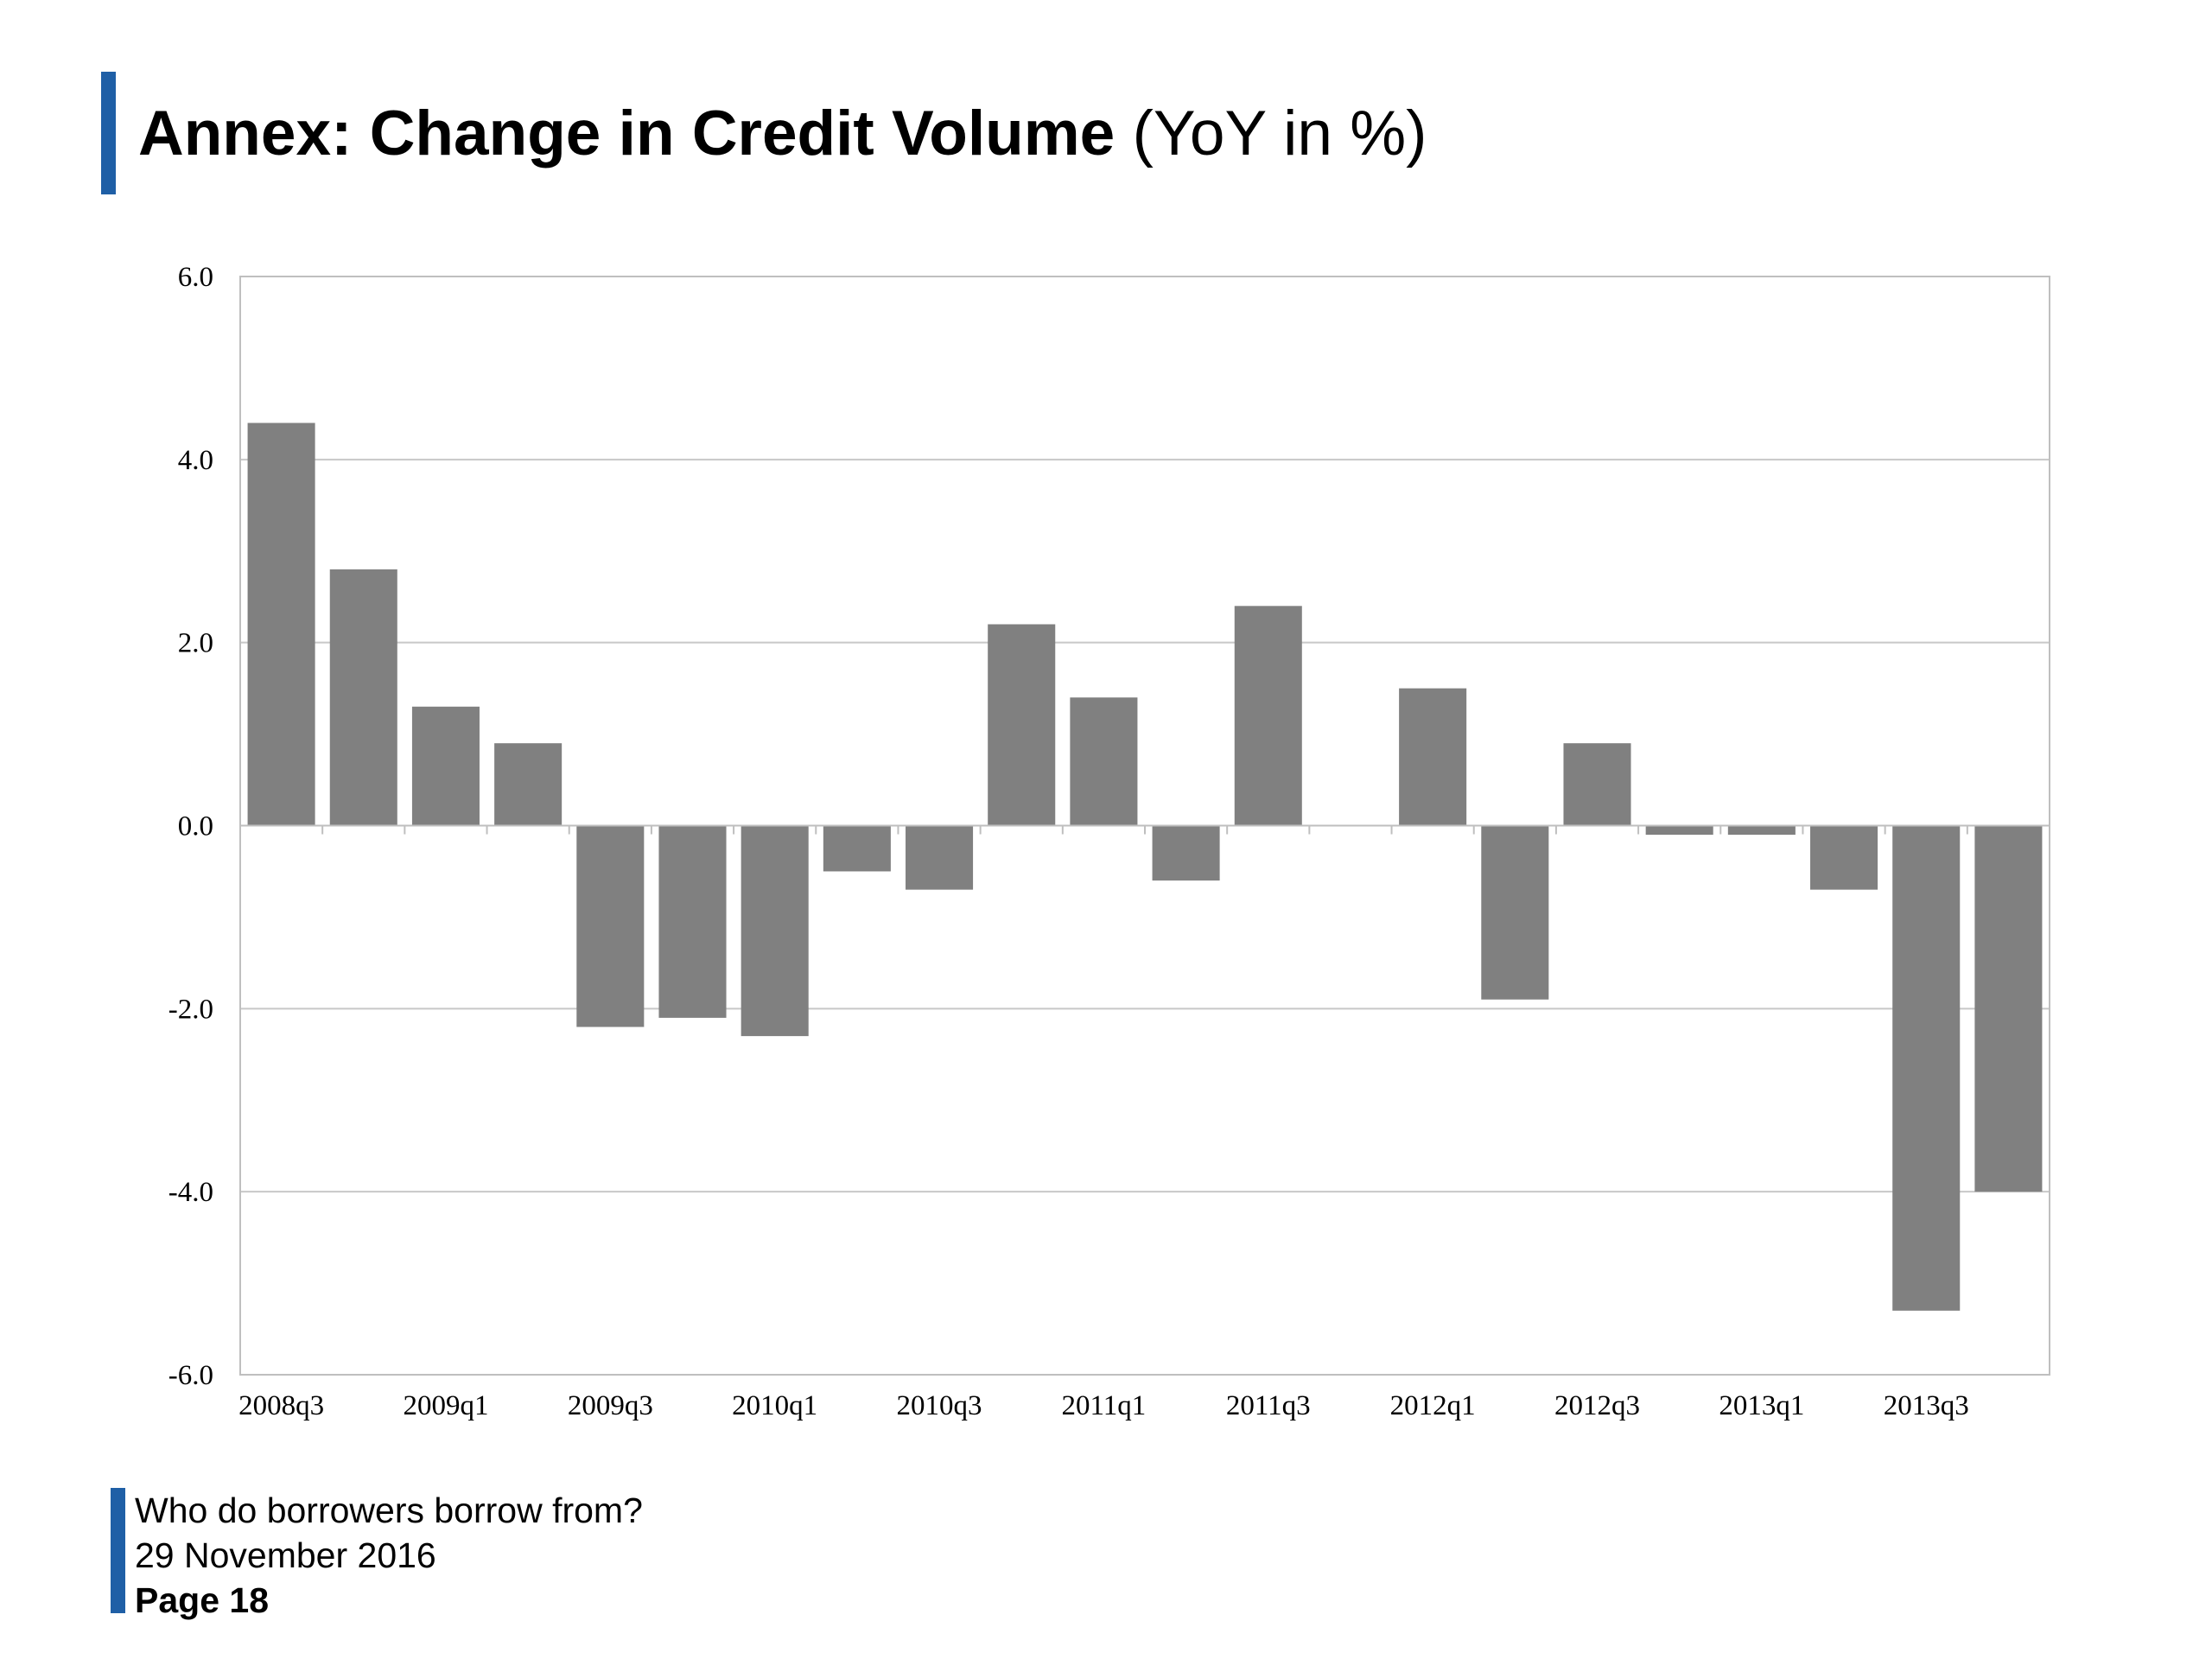 This screenshot has width=2212, height=1659. I want to click on x-tick-label: 2010q3, so click(940, 1405).